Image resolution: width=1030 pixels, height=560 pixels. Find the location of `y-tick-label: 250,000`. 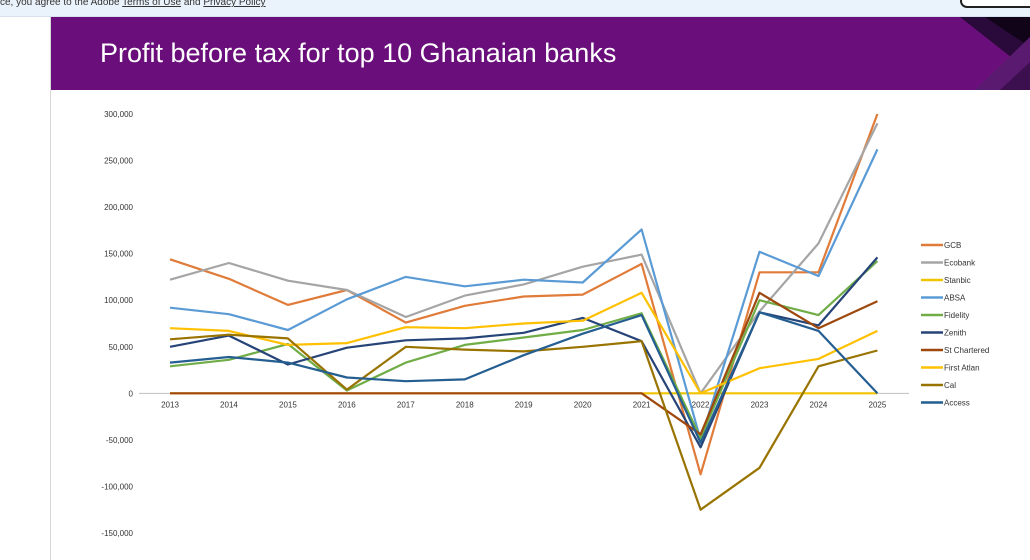

y-tick-label: 250,000 is located at coordinates (118, 161).